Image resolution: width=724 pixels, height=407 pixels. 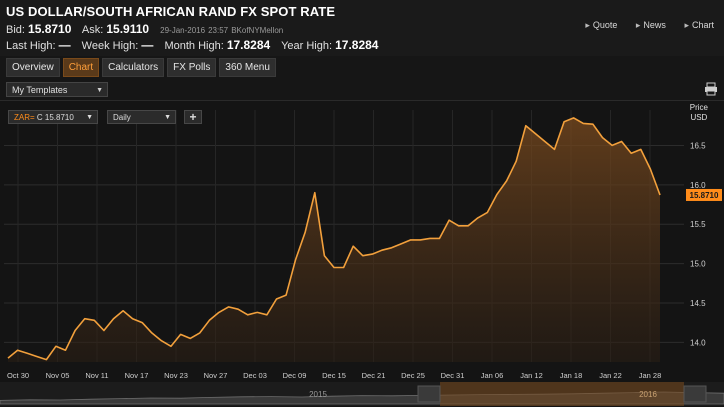 I want to click on bid-value: 15.8710, so click(x=50, y=29).